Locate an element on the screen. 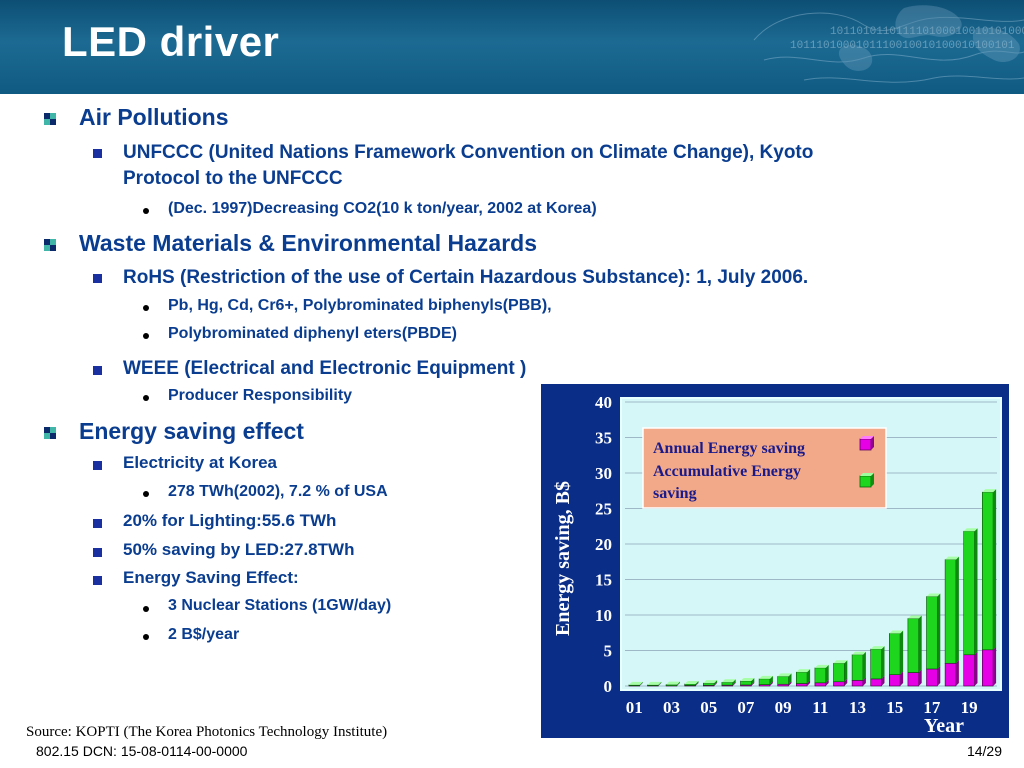  y-tick-label: 20 is located at coordinates (603, 544).